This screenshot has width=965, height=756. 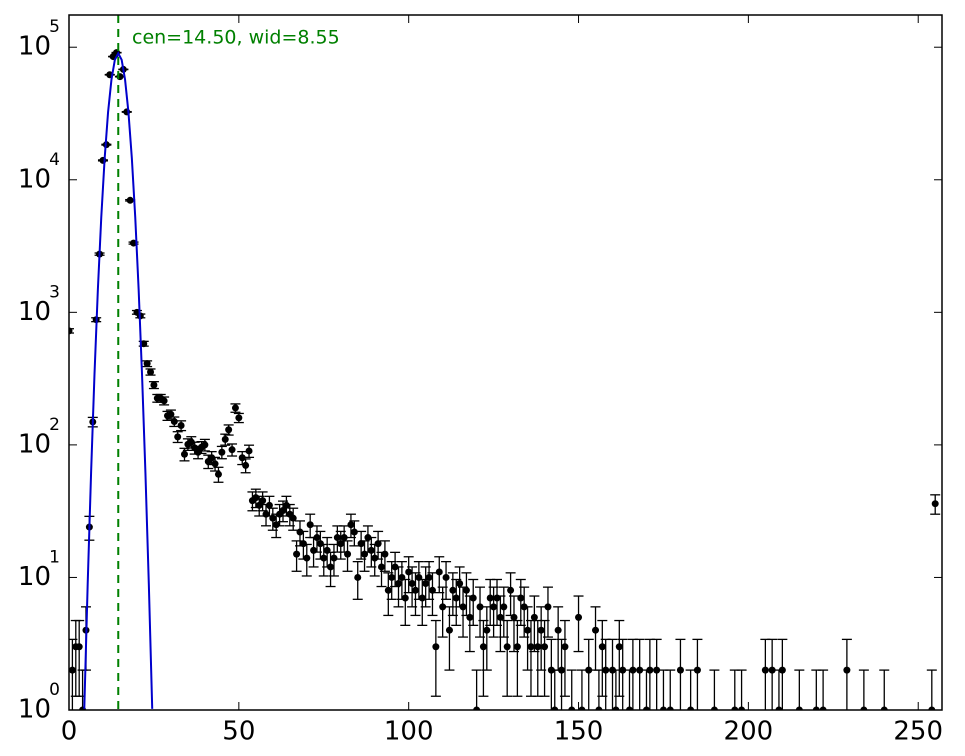 I want to click on y-tick-exponent: 0, so click(x=54, y=690).